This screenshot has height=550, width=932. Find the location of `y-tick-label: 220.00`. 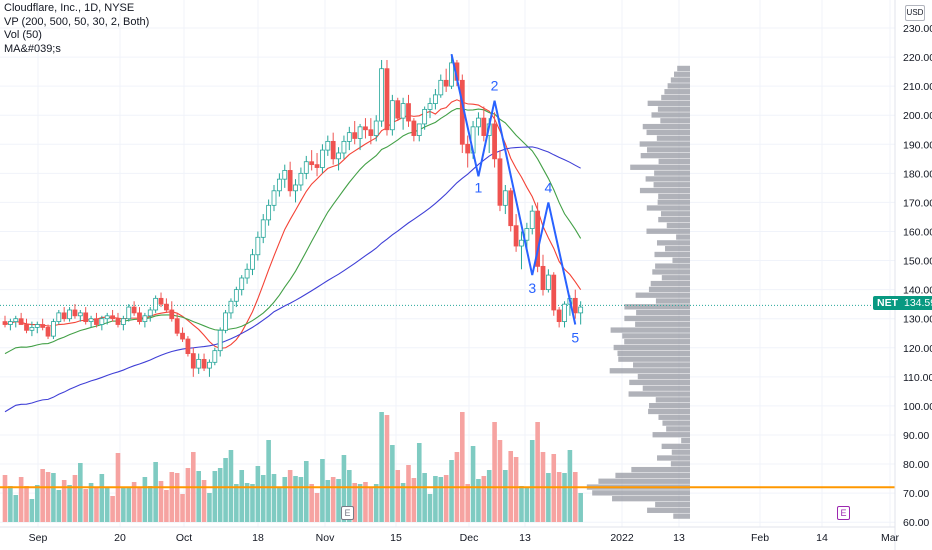

y-tick-label: 220.00 is located at coordinates (917, 58).